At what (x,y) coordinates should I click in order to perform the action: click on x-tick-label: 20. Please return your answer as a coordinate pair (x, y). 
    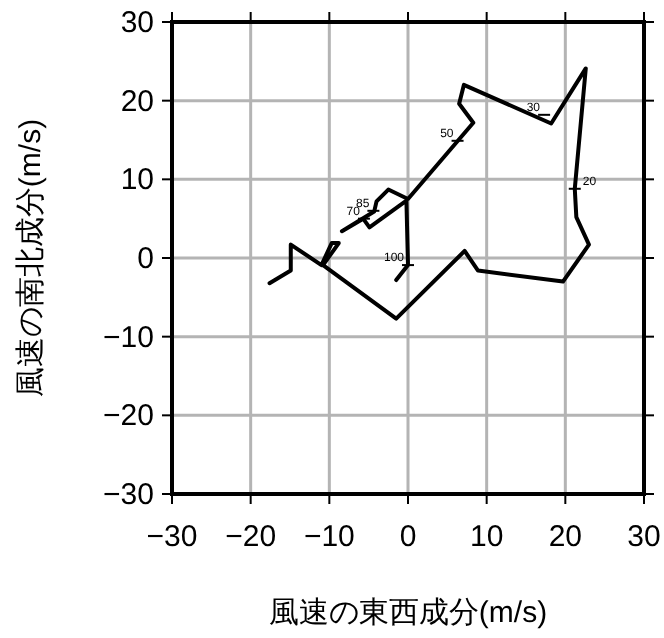
    Looking at the image, I should click on (565, 537).